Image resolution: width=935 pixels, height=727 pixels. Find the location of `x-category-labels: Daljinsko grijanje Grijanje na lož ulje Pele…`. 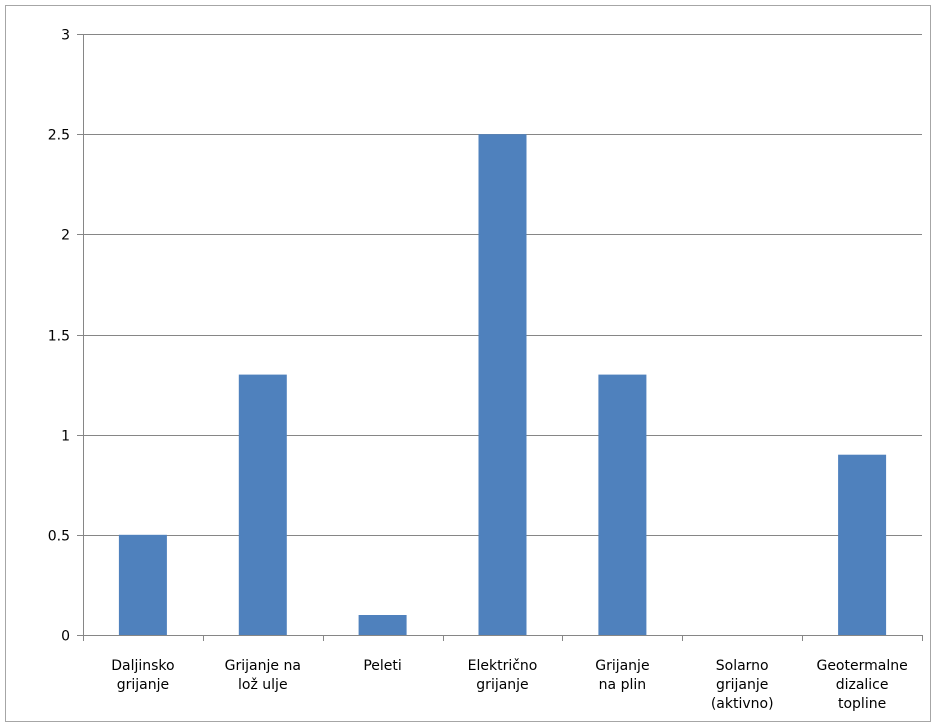

x-category-labels: Daljinsko grijanje Grijanje na lož ulje Pele… is located at coordinates (509, 685).